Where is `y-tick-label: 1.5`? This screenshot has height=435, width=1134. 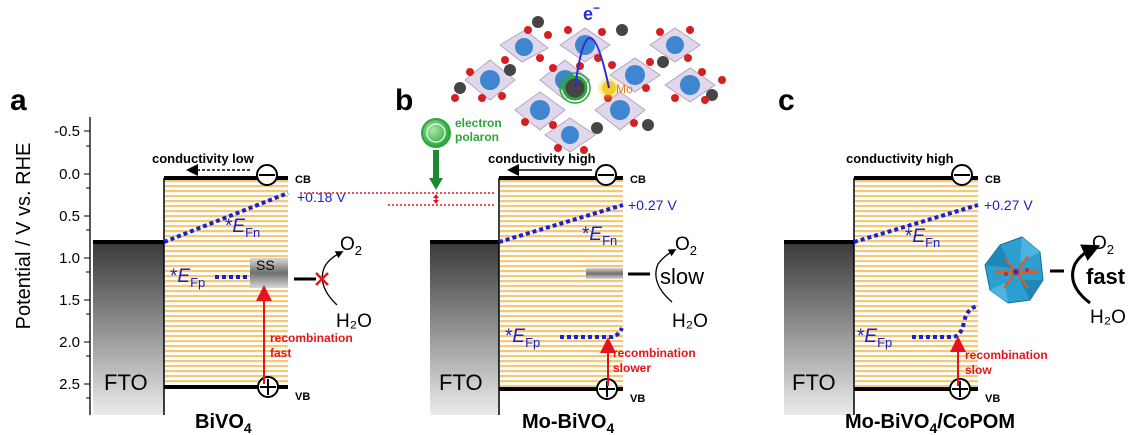
y-tick-label: 1.5 is located at coordinates (69, 300).